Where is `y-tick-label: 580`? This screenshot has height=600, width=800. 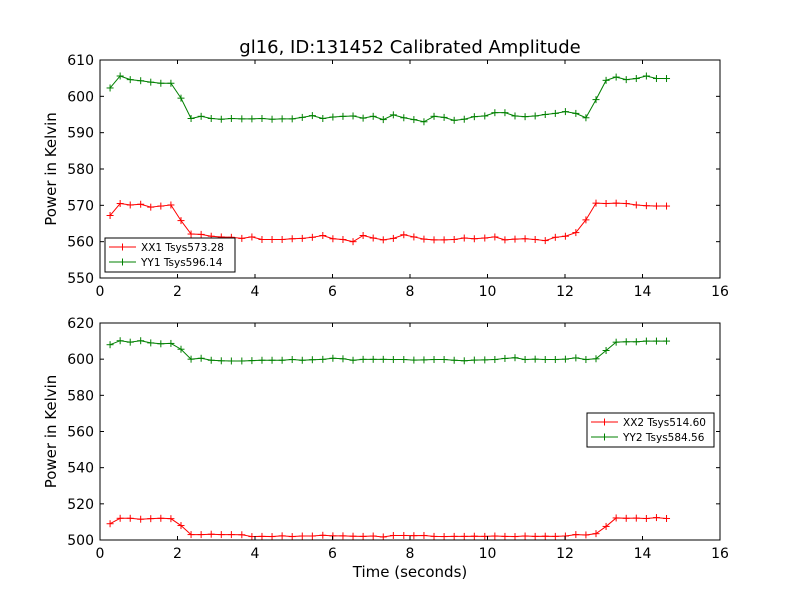 y-tick-label: 580 is located at coordinates (80, 170).